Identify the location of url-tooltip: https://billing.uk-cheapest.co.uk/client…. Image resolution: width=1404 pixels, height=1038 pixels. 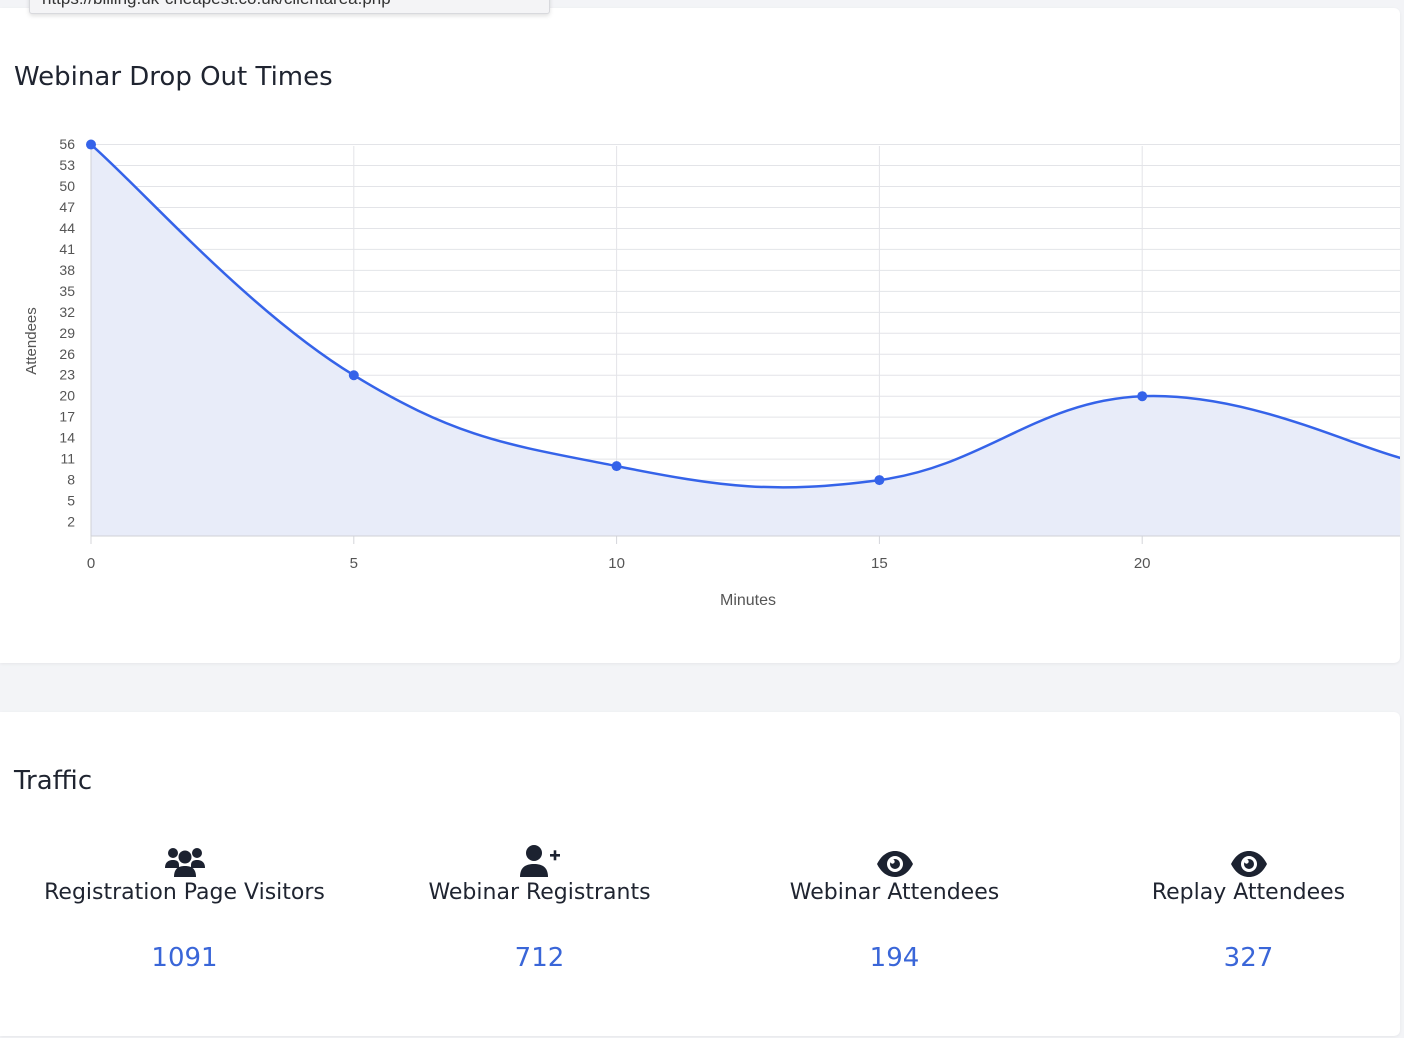
(289, 7).